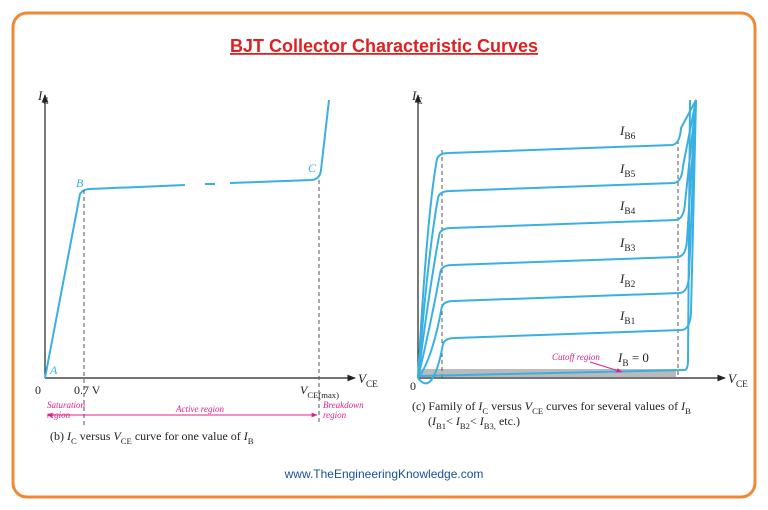 The height and width of the screenshot is (510, 768). I want to click on cutoff-label: Cutoff region, so click(576, 357).